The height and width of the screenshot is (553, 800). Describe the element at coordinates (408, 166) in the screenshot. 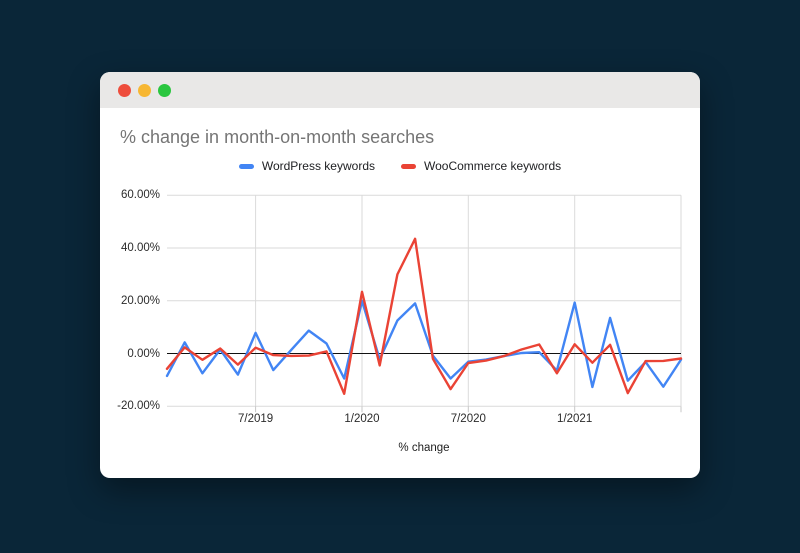

I see `woocommerce-series-swatch` at that location.